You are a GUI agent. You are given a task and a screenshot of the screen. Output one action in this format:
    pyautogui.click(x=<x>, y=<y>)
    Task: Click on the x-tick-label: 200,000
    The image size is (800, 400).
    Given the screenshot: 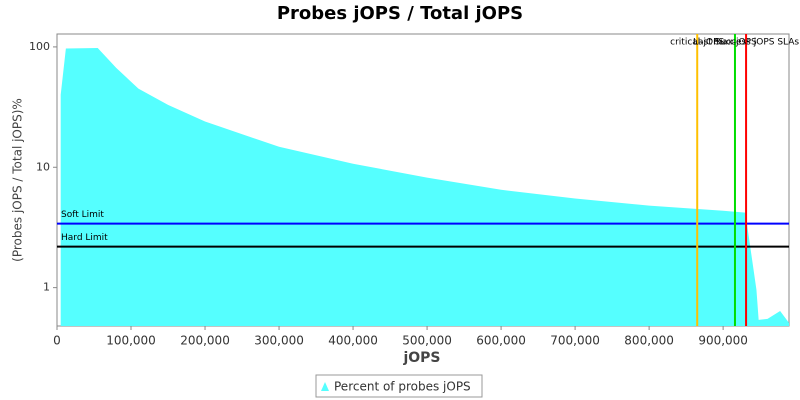 What is the action you would take?
    pyautogui.click(x=205, y=341)
    